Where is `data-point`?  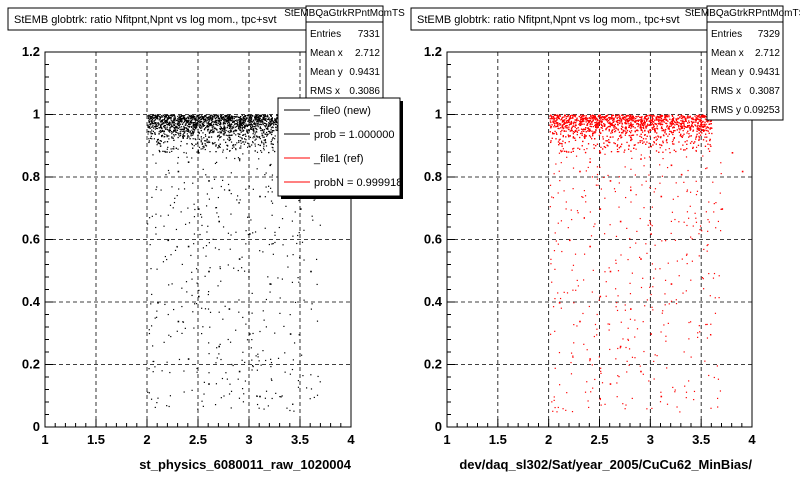 data-point is located at coordinates (250, 124).